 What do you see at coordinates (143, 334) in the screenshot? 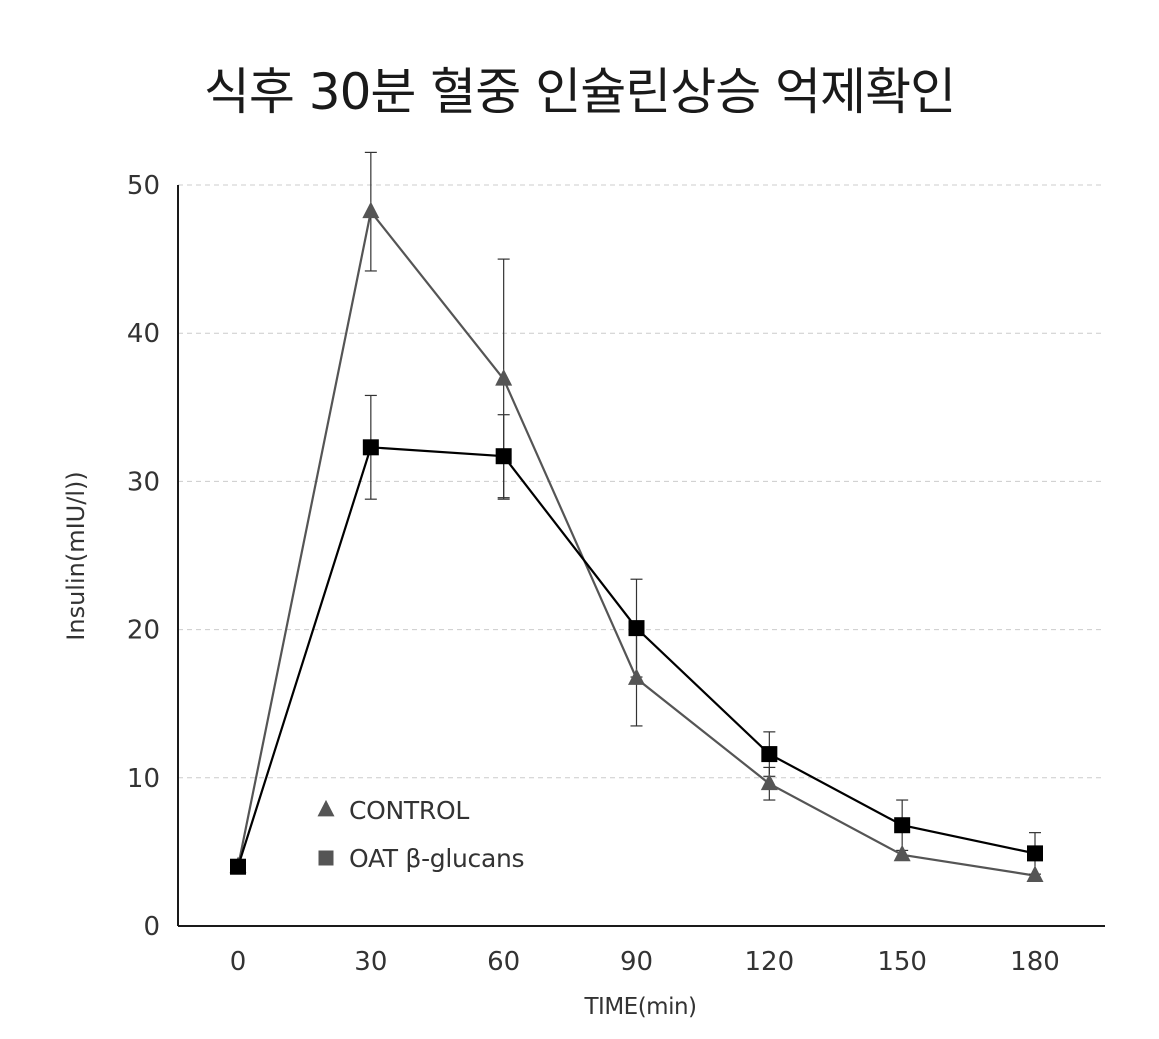
I see `y-tick-label: 40` at bounding box center [143, 334].